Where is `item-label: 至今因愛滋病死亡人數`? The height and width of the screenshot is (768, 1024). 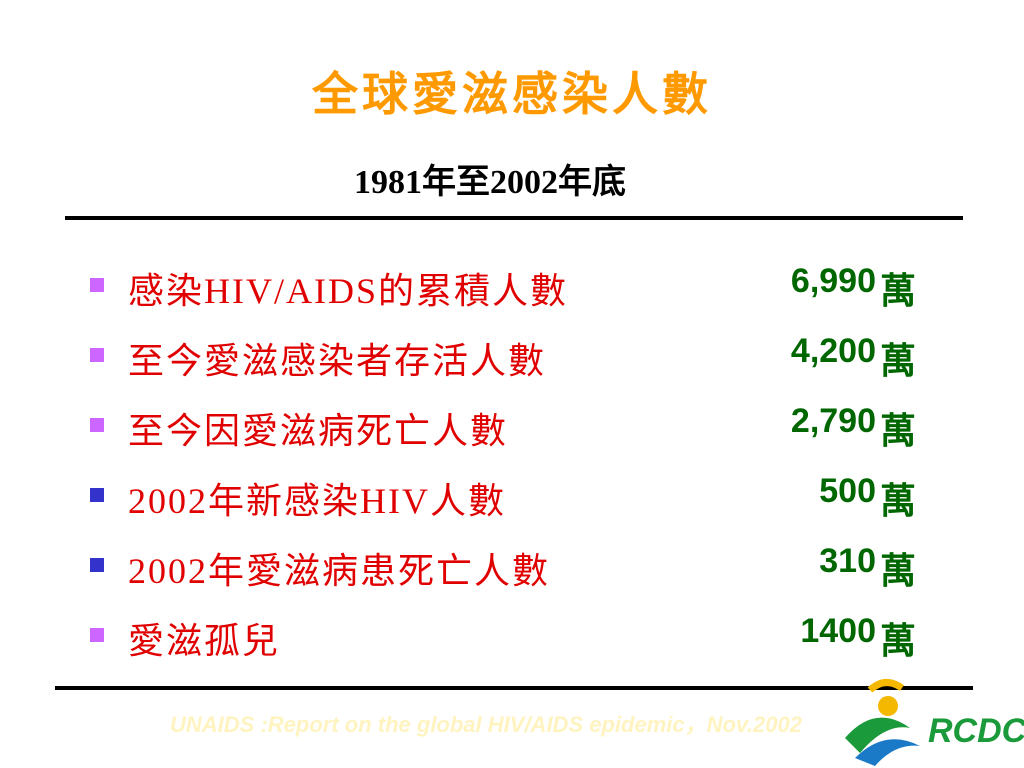
item-label: 至今因愛滋病死亡人數 is located at coordinates (318, 431).